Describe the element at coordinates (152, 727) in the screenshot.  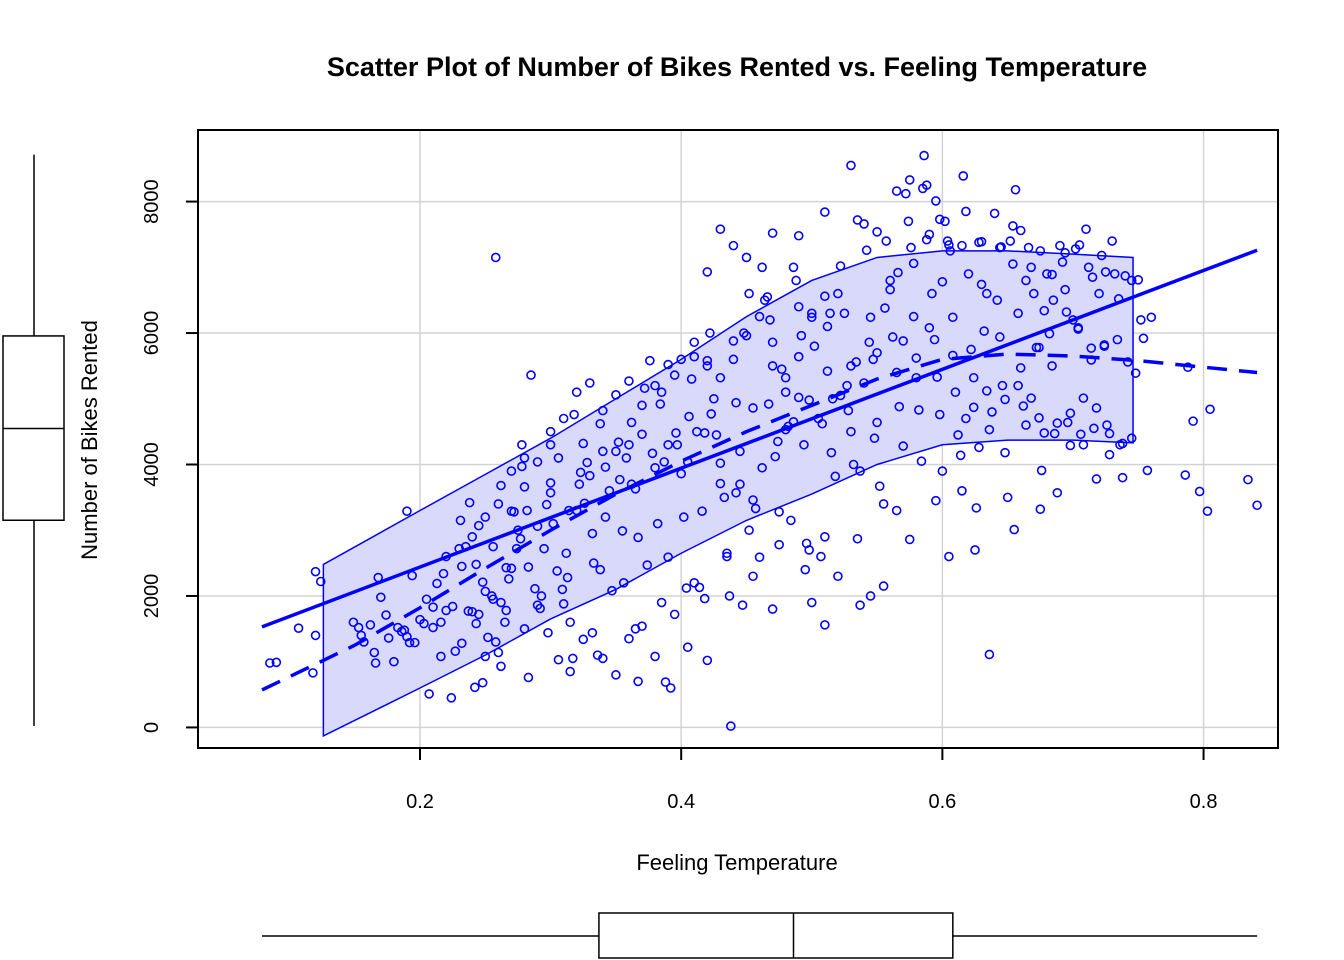
I see `y-tick-label: 0` at that location.